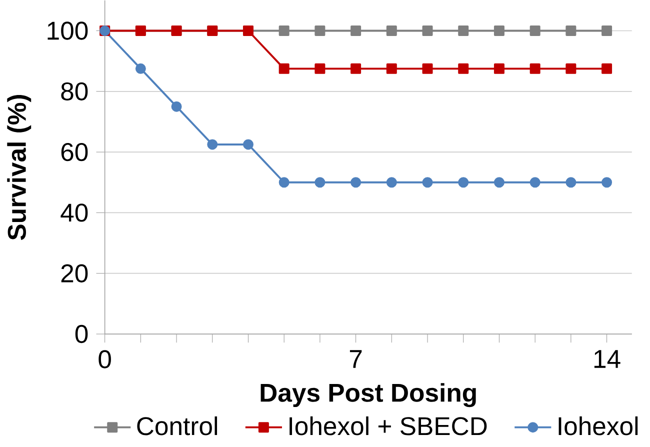  What do you see at coordinates (74, 152) in the screenshot?
I see `y-tick-label: 60` at bounding box center [74, 152].